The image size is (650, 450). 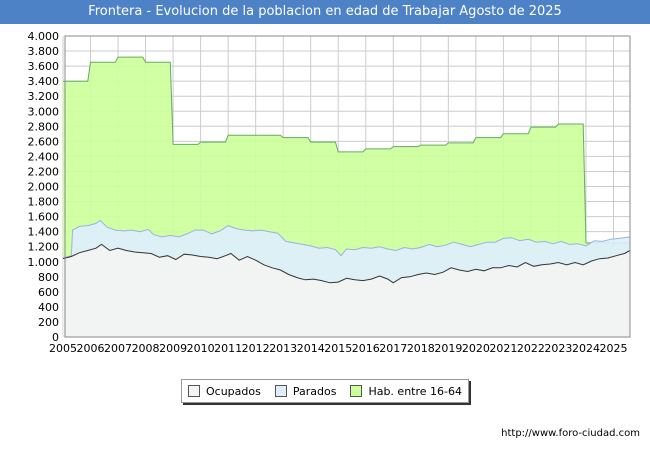 I want to click on x-tick-label-2025: 2025, so click(x=613, y=348).